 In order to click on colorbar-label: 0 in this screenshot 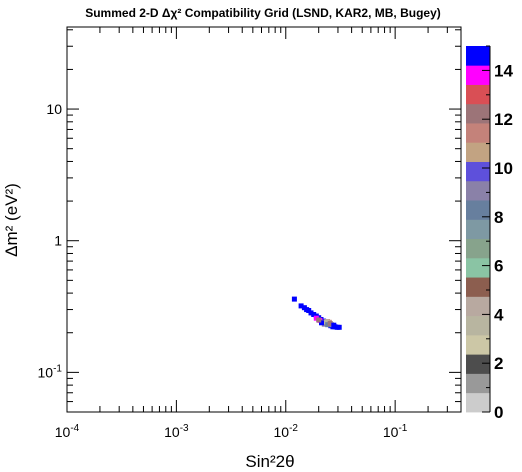, I will do `click(498, 412)`.